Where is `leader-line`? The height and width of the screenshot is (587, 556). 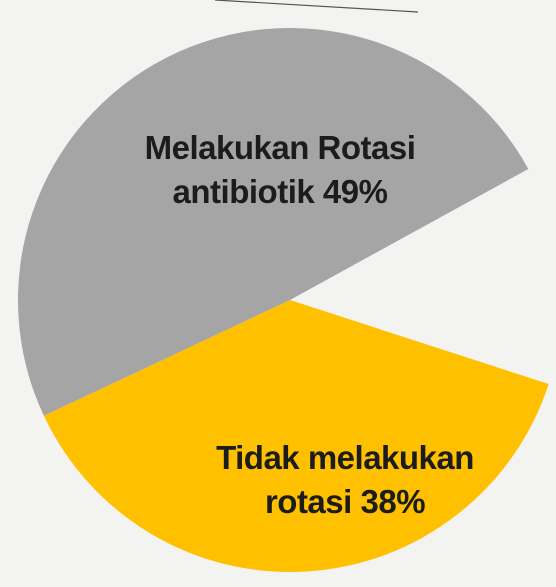 leader-line is located at coordinates (316, 6).